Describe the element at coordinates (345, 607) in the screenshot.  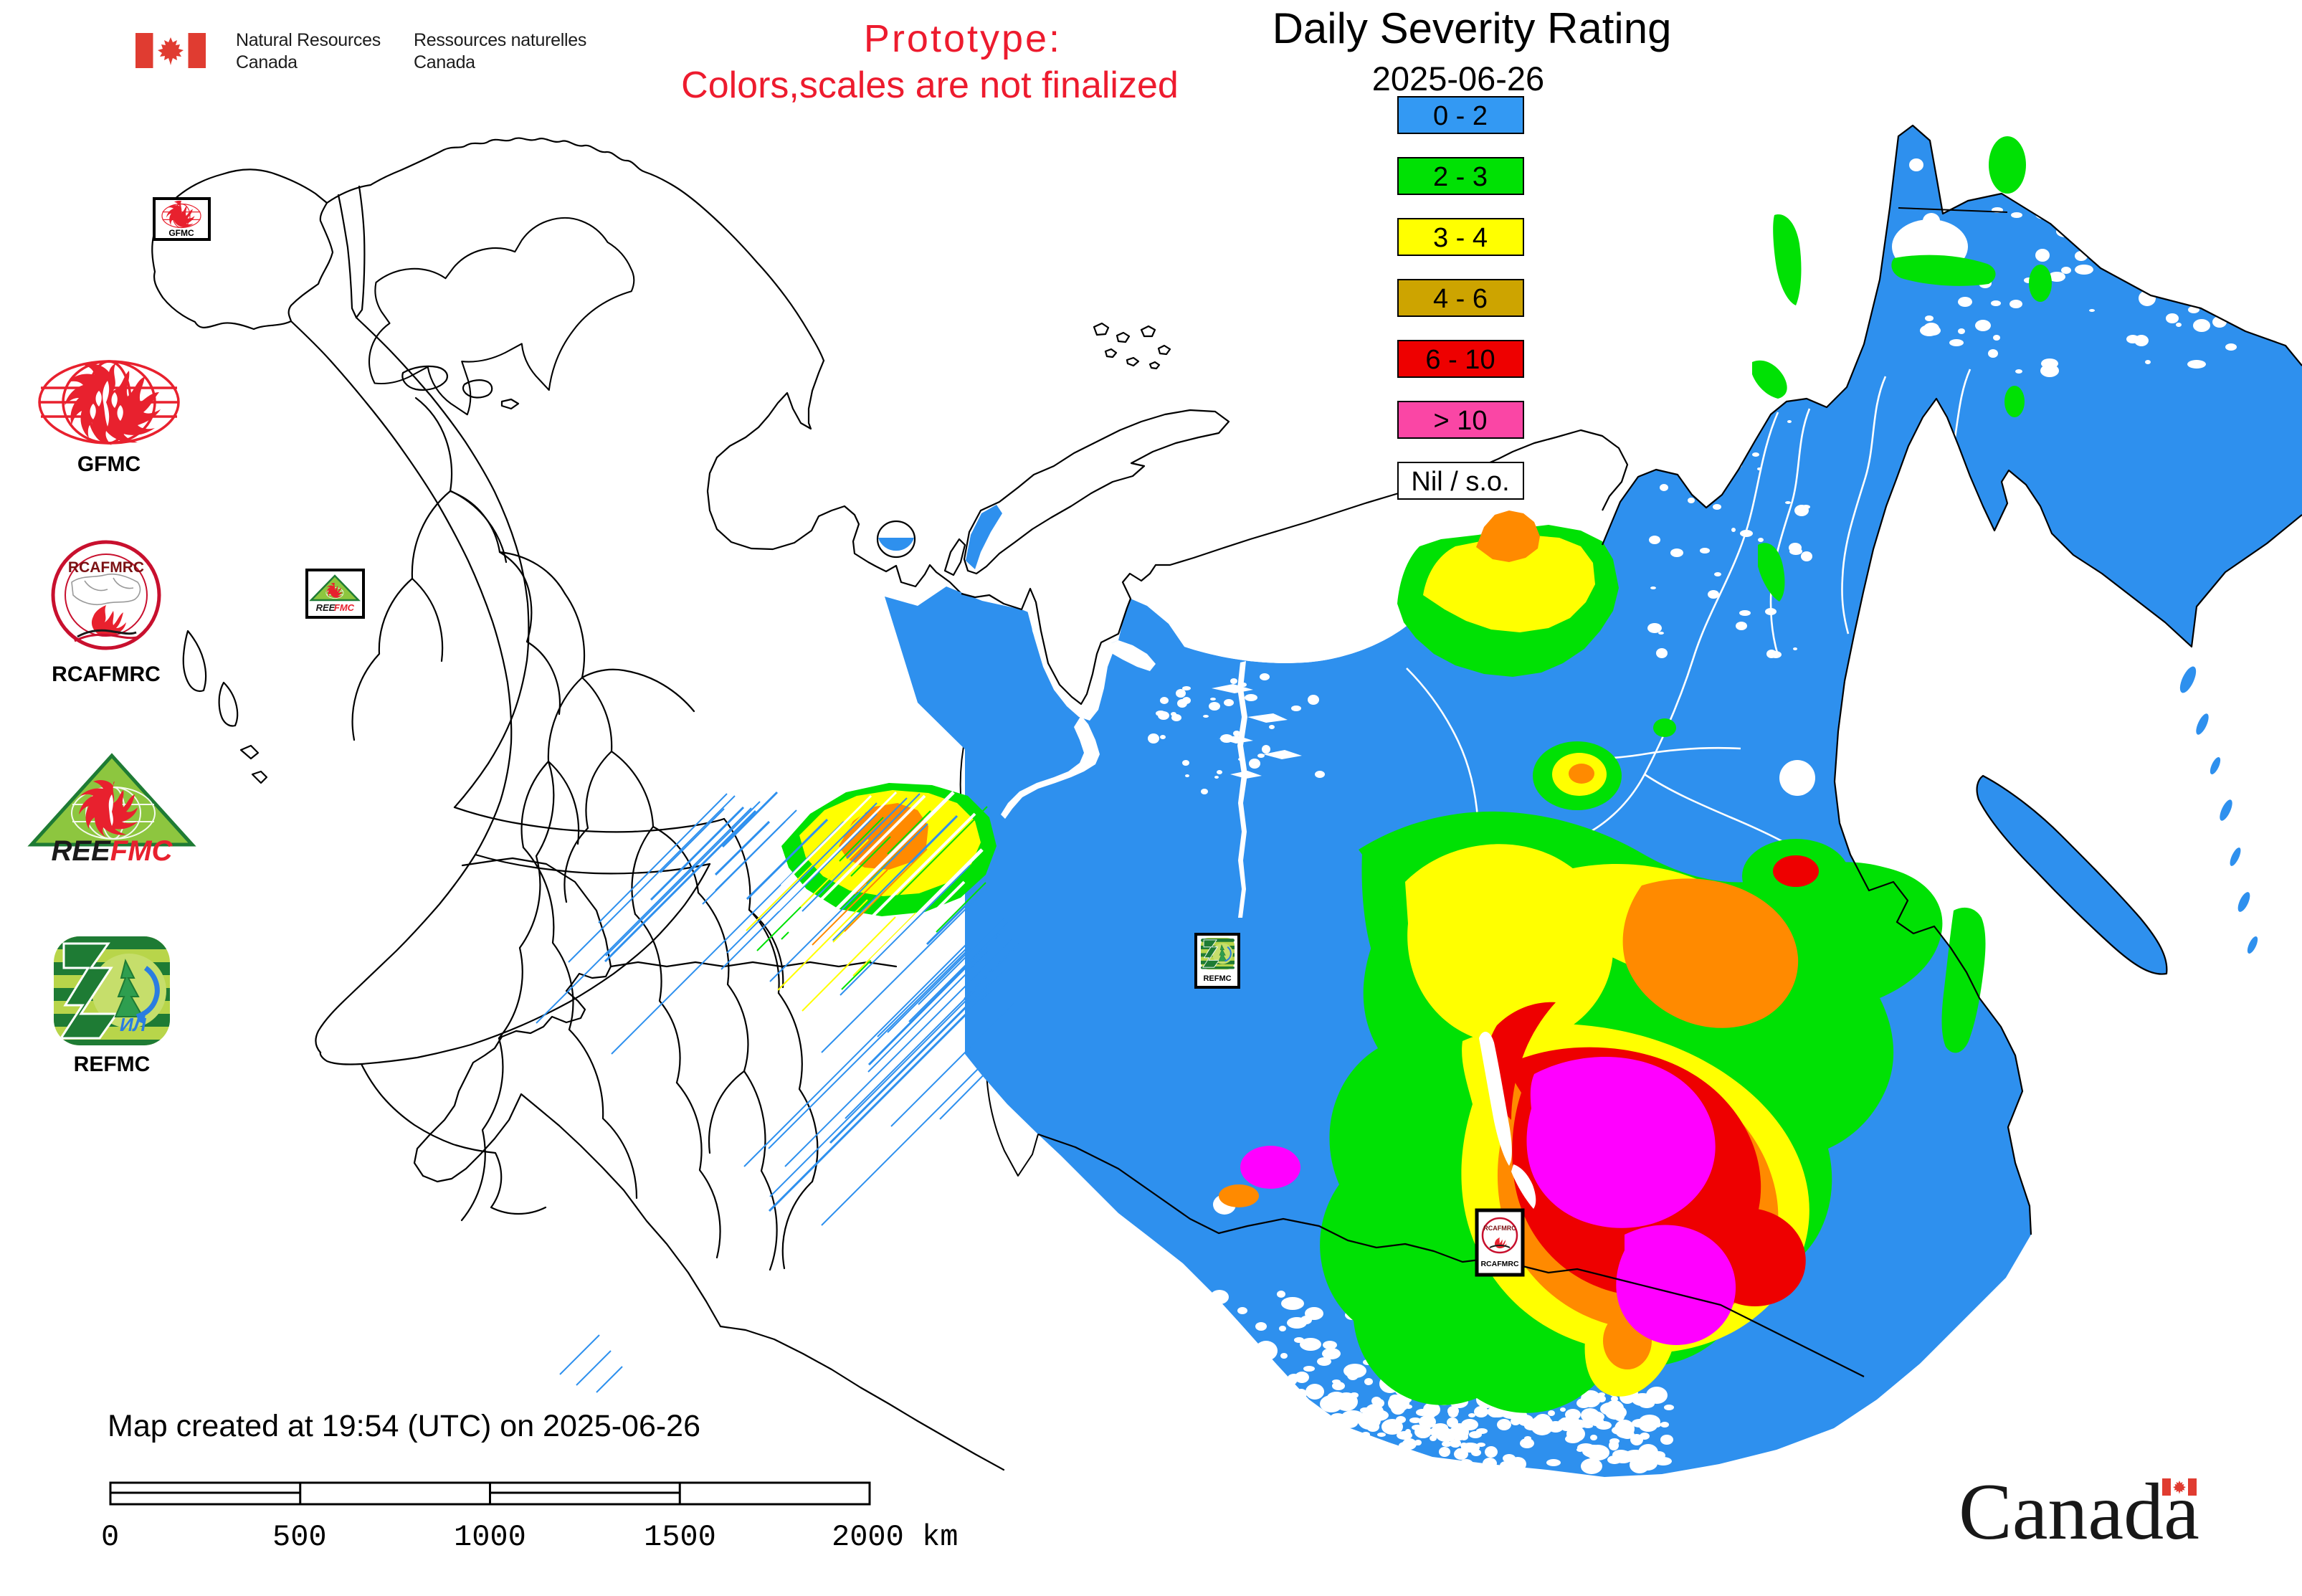
I see `svg-text: FMC` at that location.